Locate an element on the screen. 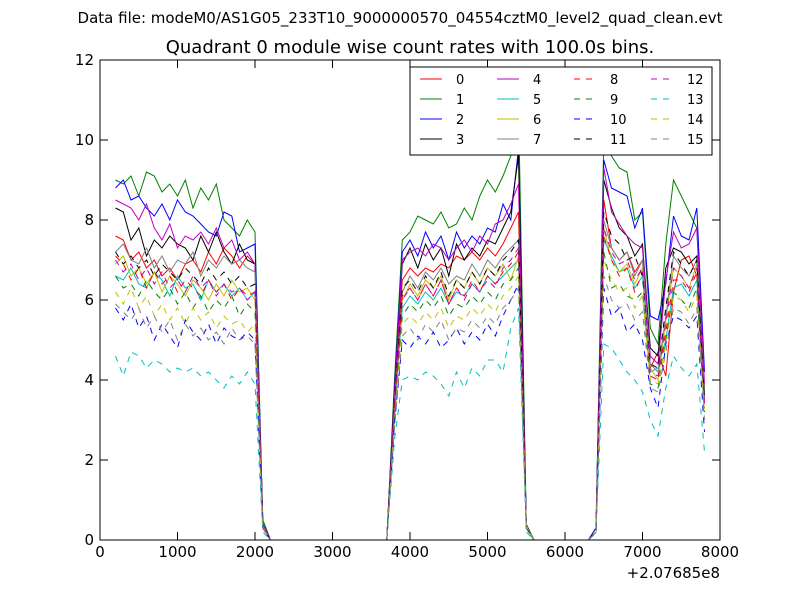 The width and height of the screenshot is (800, 600). y-tick-label: 10 is located at coordinates (84, 140).